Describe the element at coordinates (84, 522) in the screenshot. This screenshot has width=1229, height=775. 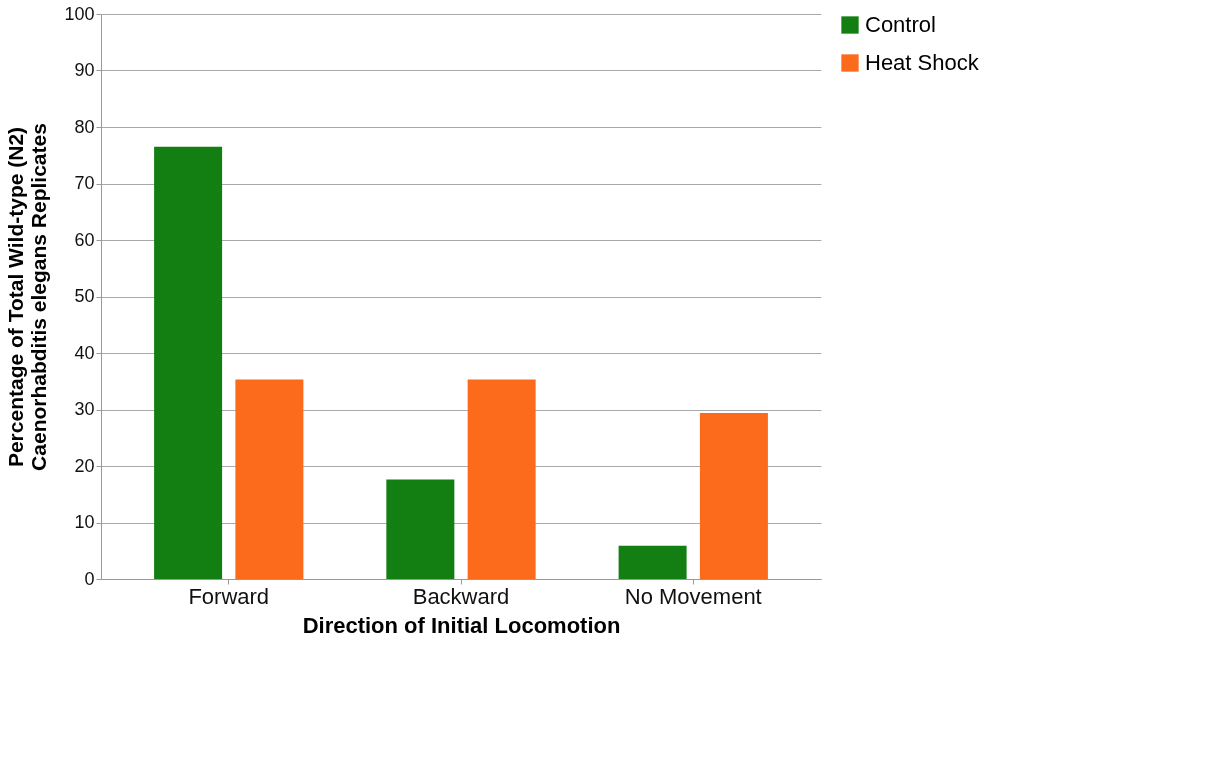
I see `y-tick-label: 10` at that location.